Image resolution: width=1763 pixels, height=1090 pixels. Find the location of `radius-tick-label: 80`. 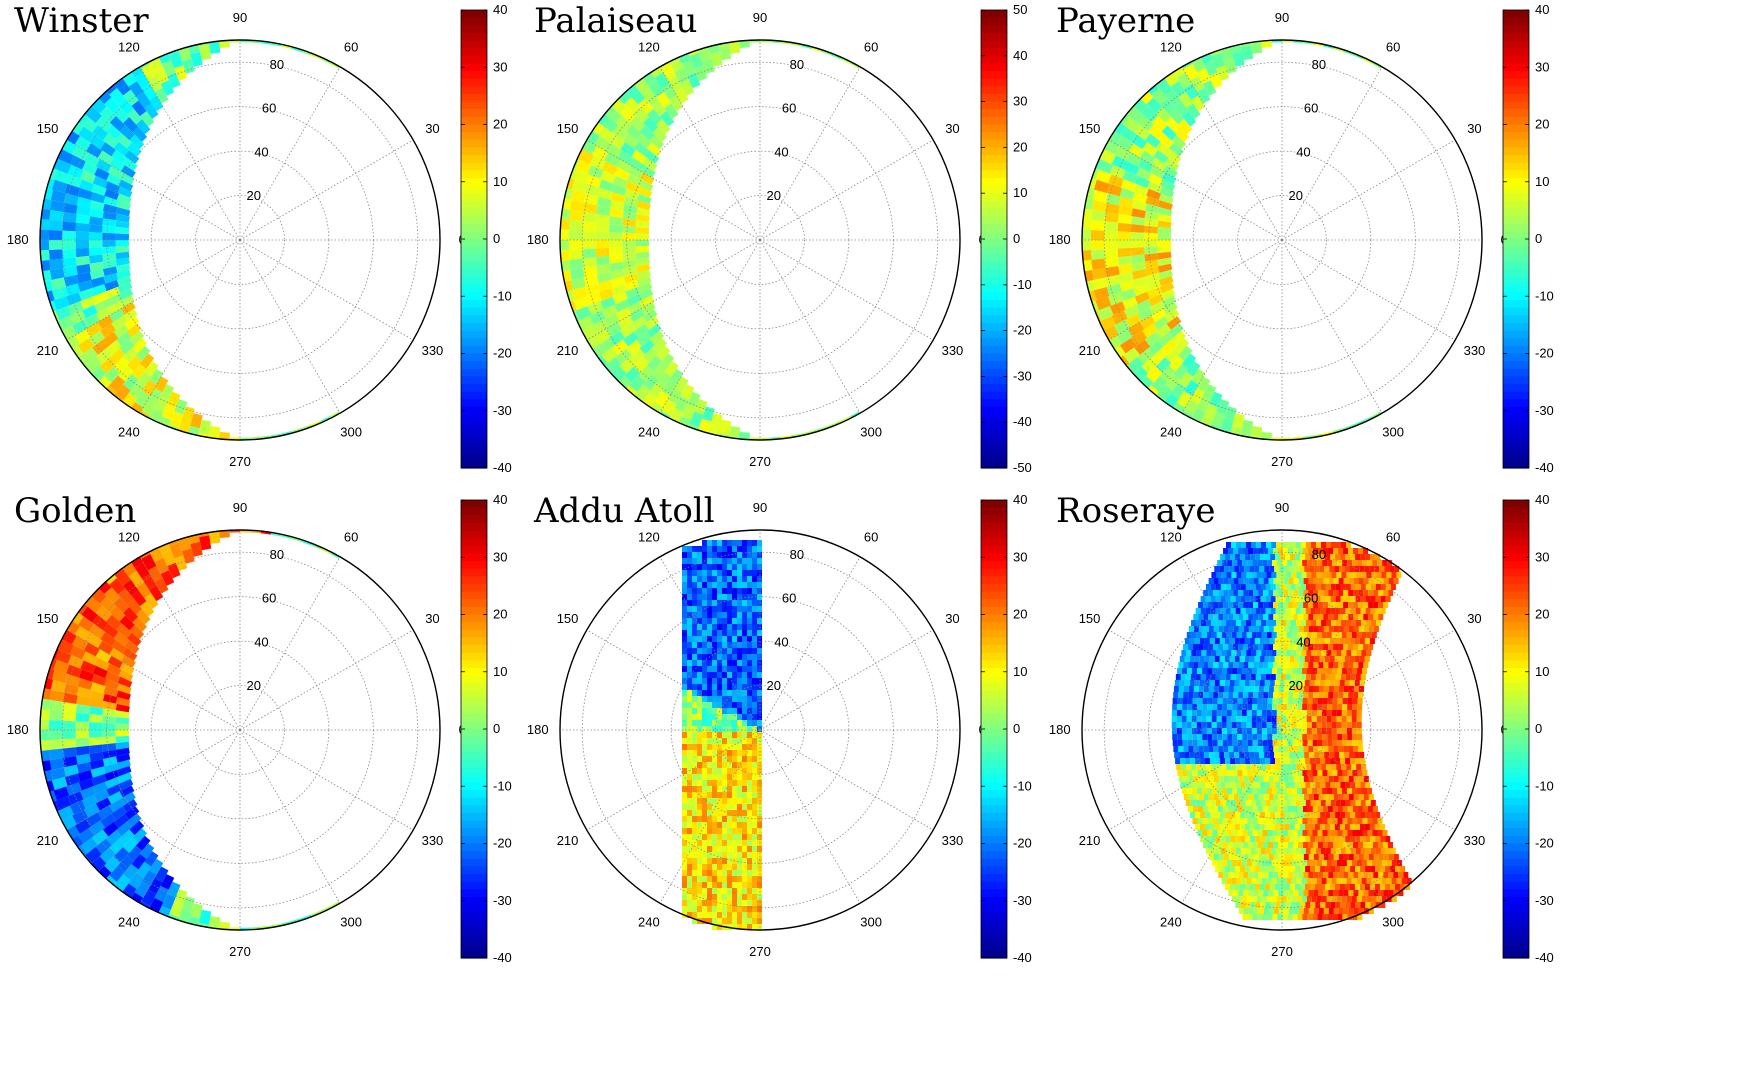

radius-tick-label: 80 is located at coordinates (277, 554).